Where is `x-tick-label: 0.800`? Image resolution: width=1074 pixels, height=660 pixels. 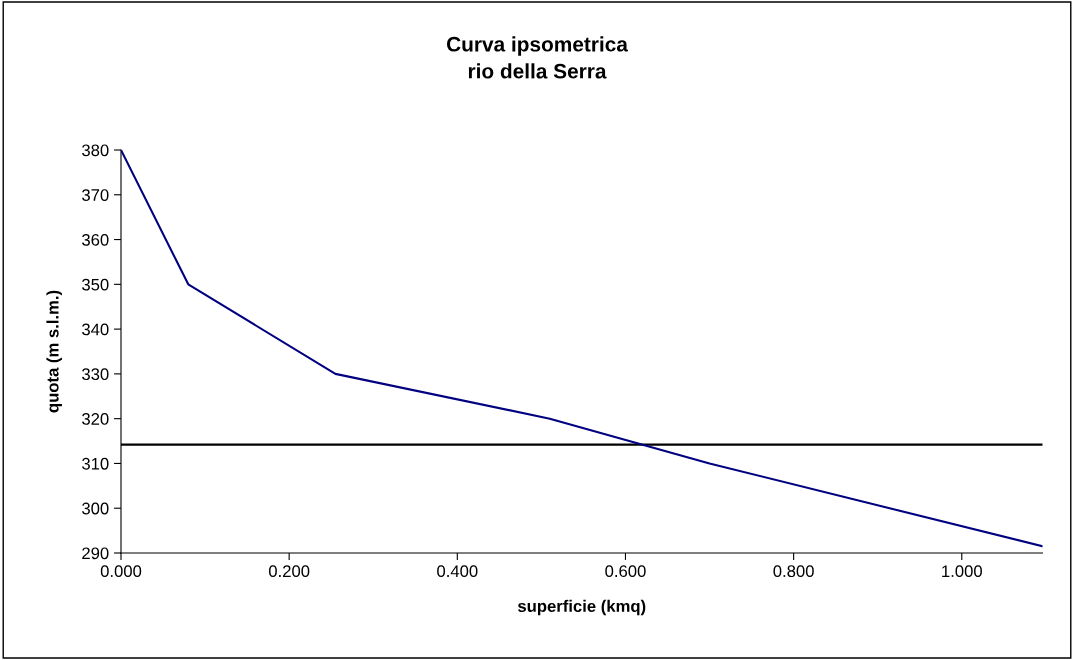
x-tick-label: 0.800 is located at coordinates (793, 571).